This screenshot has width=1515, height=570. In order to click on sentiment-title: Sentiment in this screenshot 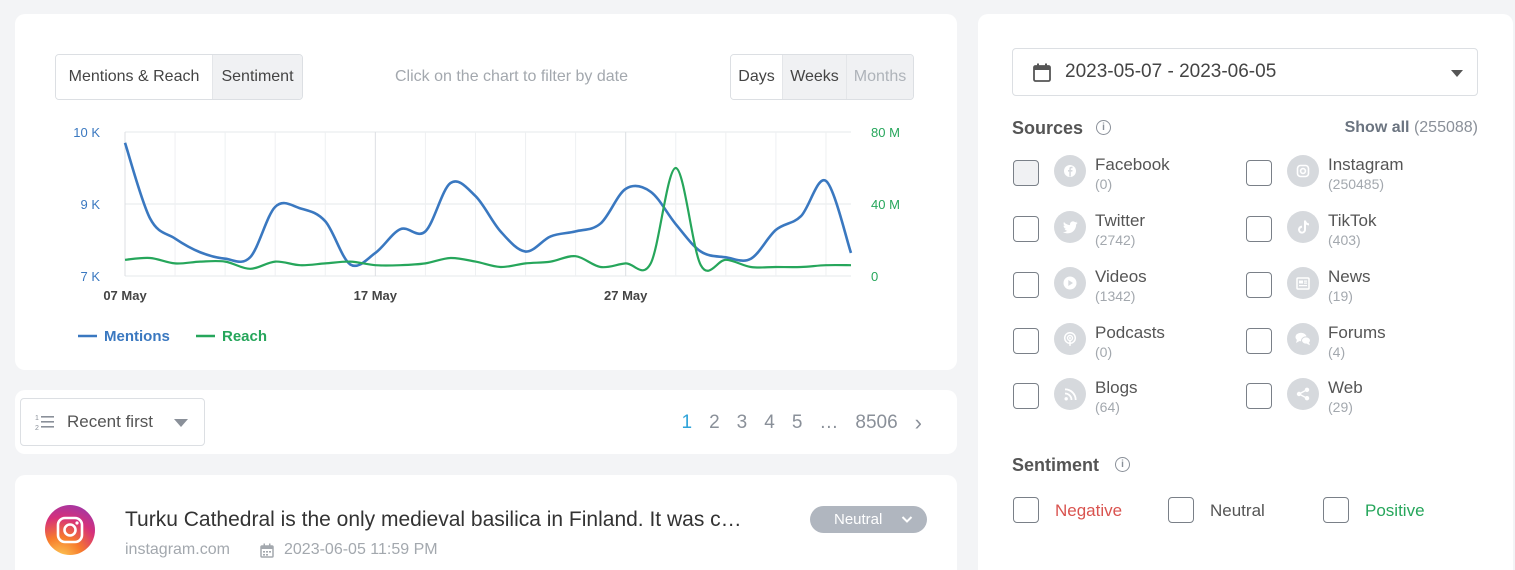, I will do `click(1056, 465)`.